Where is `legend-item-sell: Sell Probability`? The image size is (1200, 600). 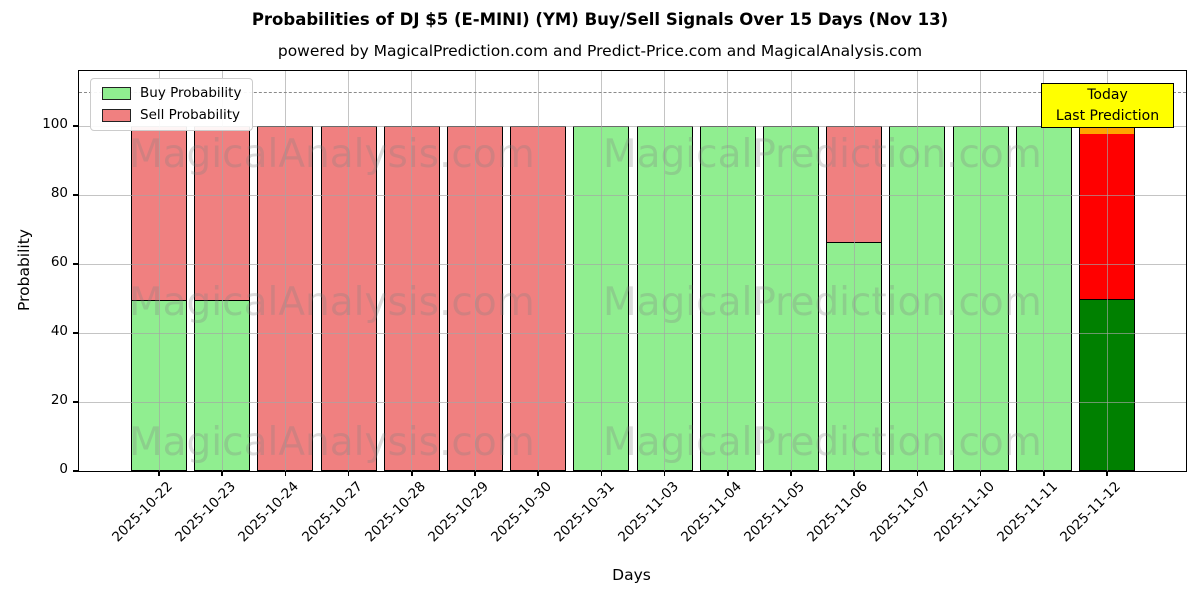 legend-item-sell: Sell Probability is located at coordinates (171, 114).